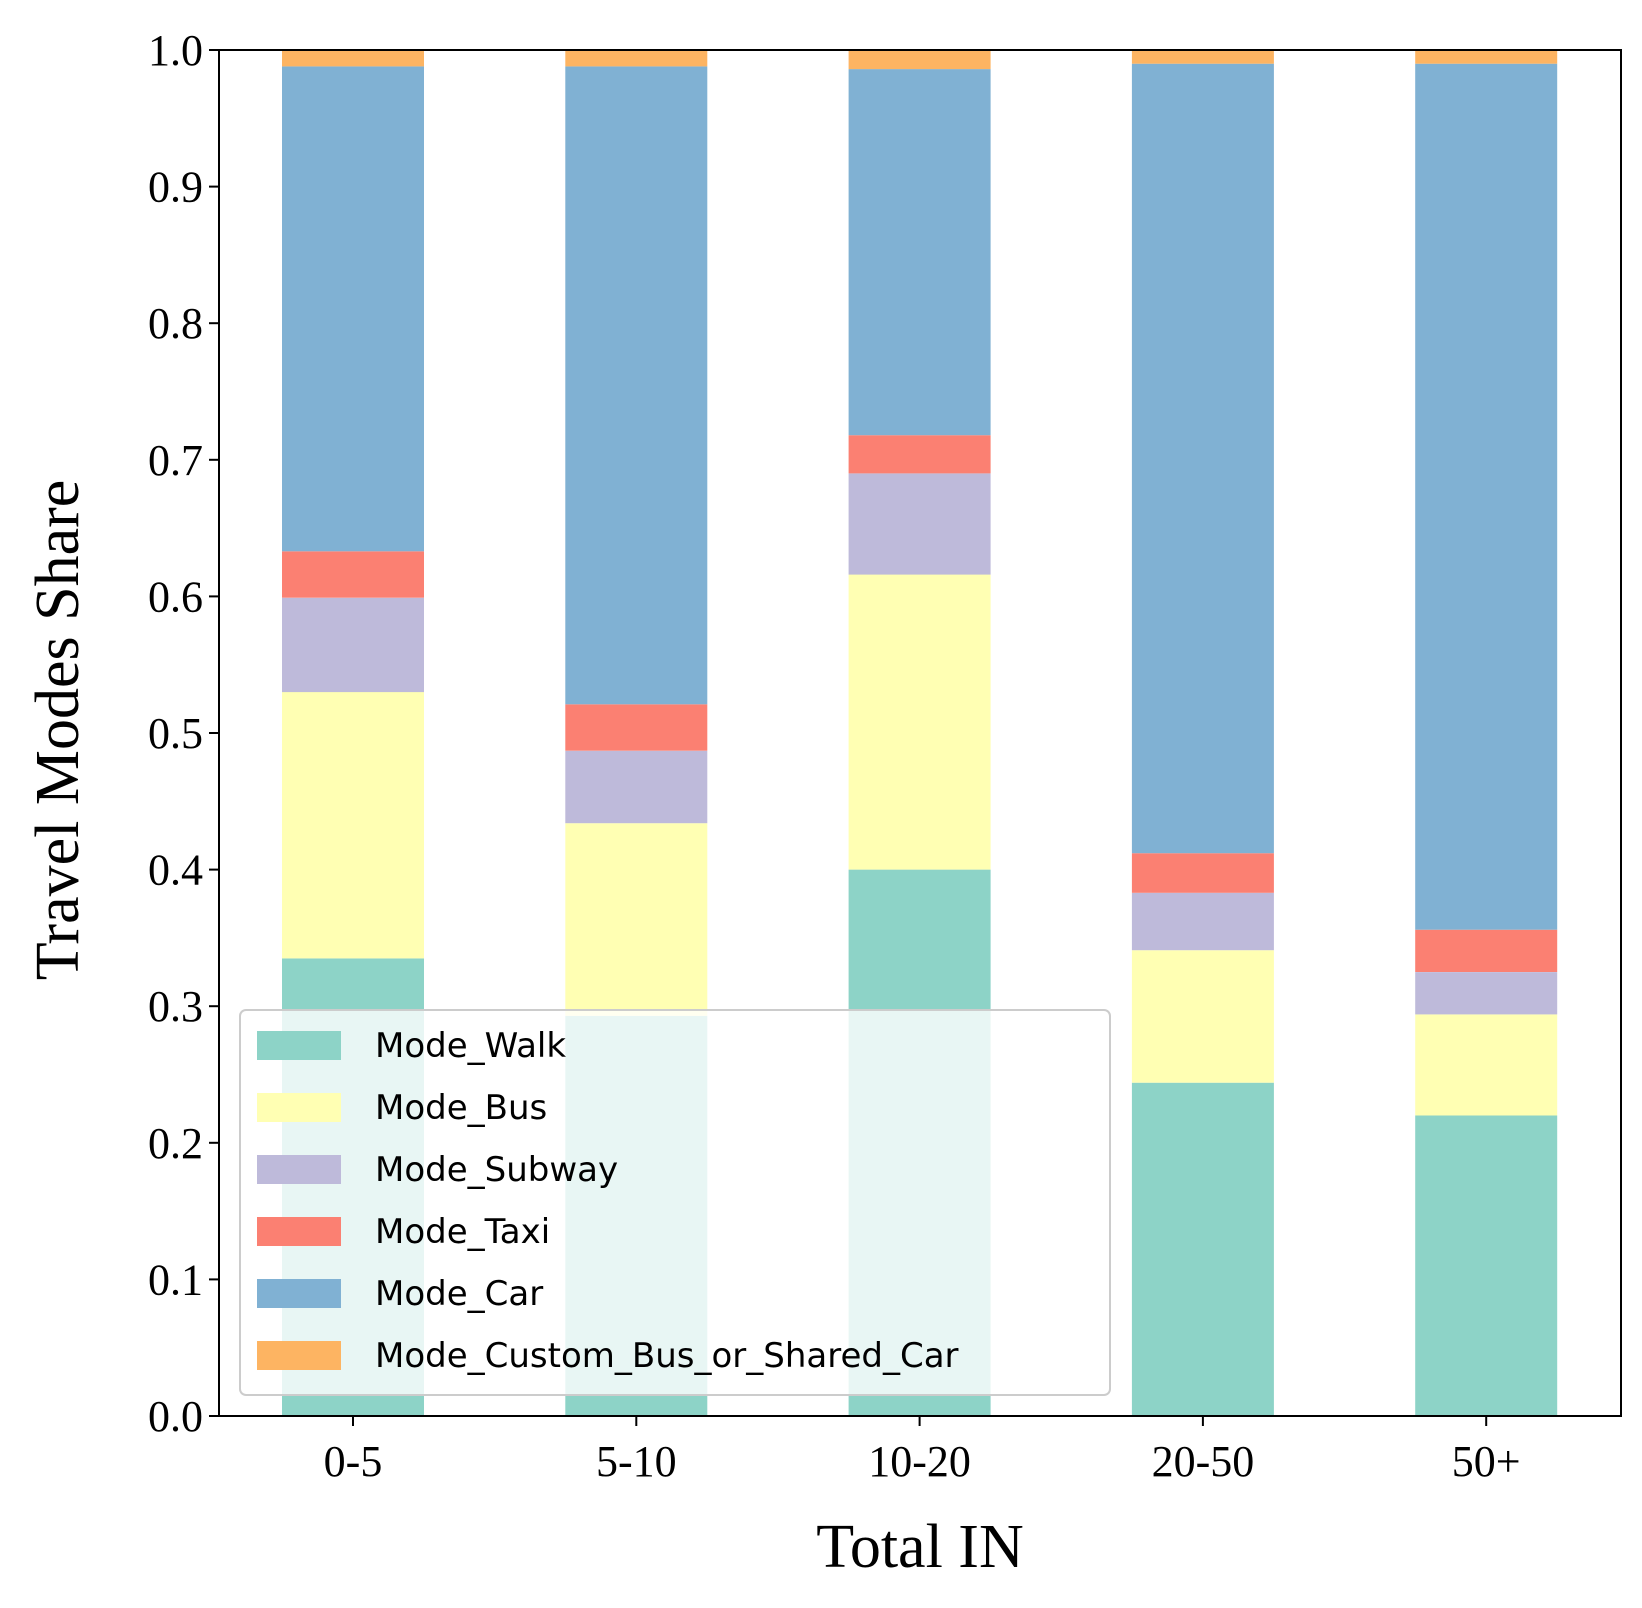 This screenshot has width=1642, height=1608. What do you see at coordinates (496, 1170) in the screenshot?
I see `legend-label: Mode_Subway` at bounding box center [496, 1170].